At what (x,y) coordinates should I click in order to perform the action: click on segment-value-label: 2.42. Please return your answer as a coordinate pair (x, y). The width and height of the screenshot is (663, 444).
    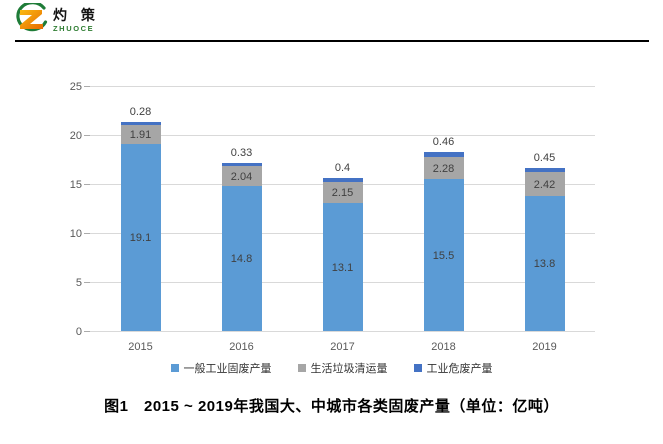
    Looking at the image, I should click on (544, 184).